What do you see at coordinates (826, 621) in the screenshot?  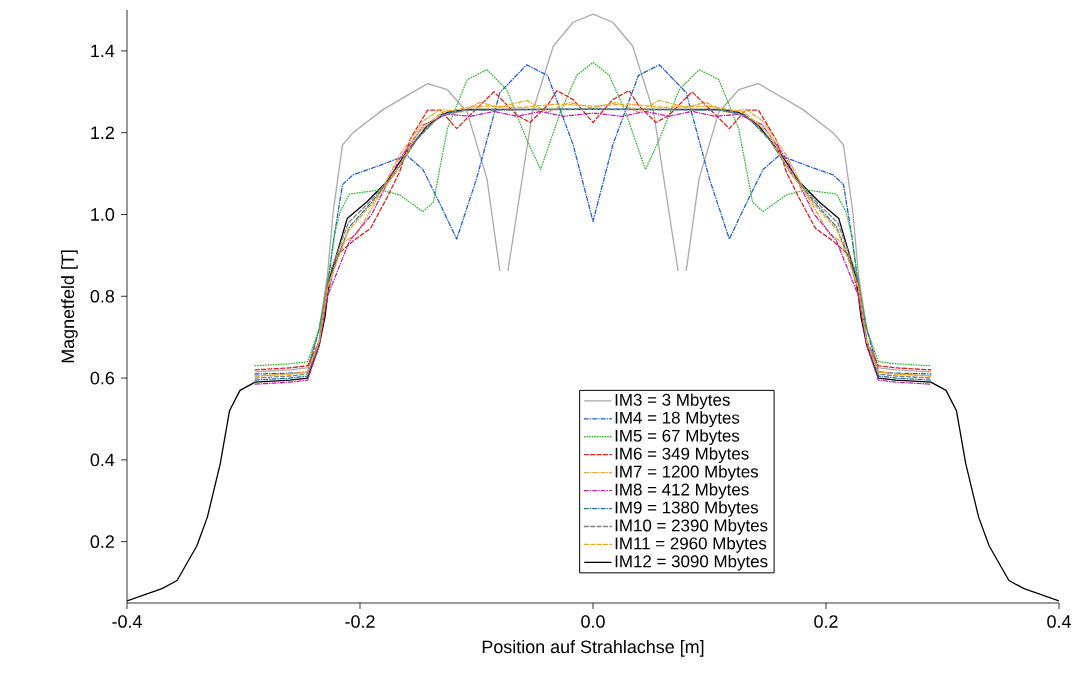 I see `x-tick-label: 0.2` at bounding box center [826, 621].